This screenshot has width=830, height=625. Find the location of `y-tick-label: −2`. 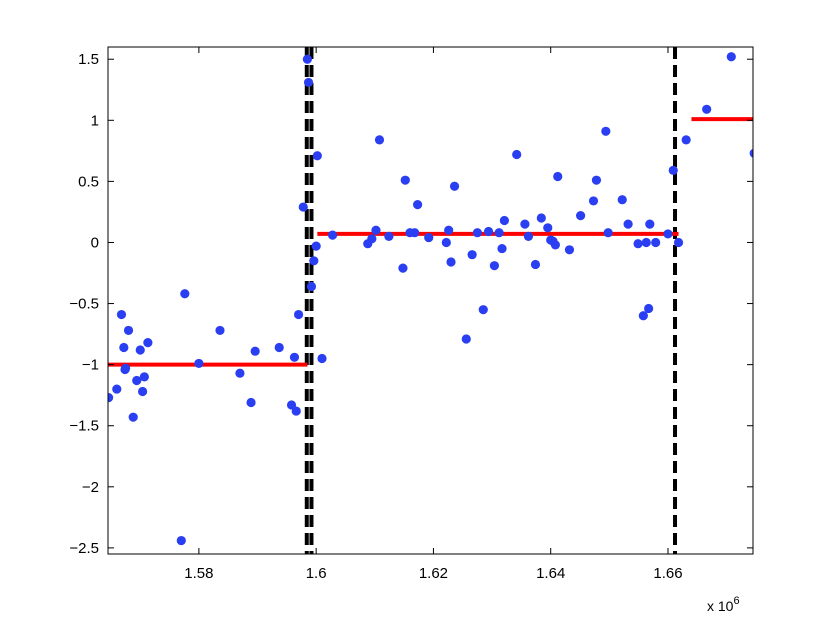

y-tick-label: −2 is located at coordinates (90, 487).